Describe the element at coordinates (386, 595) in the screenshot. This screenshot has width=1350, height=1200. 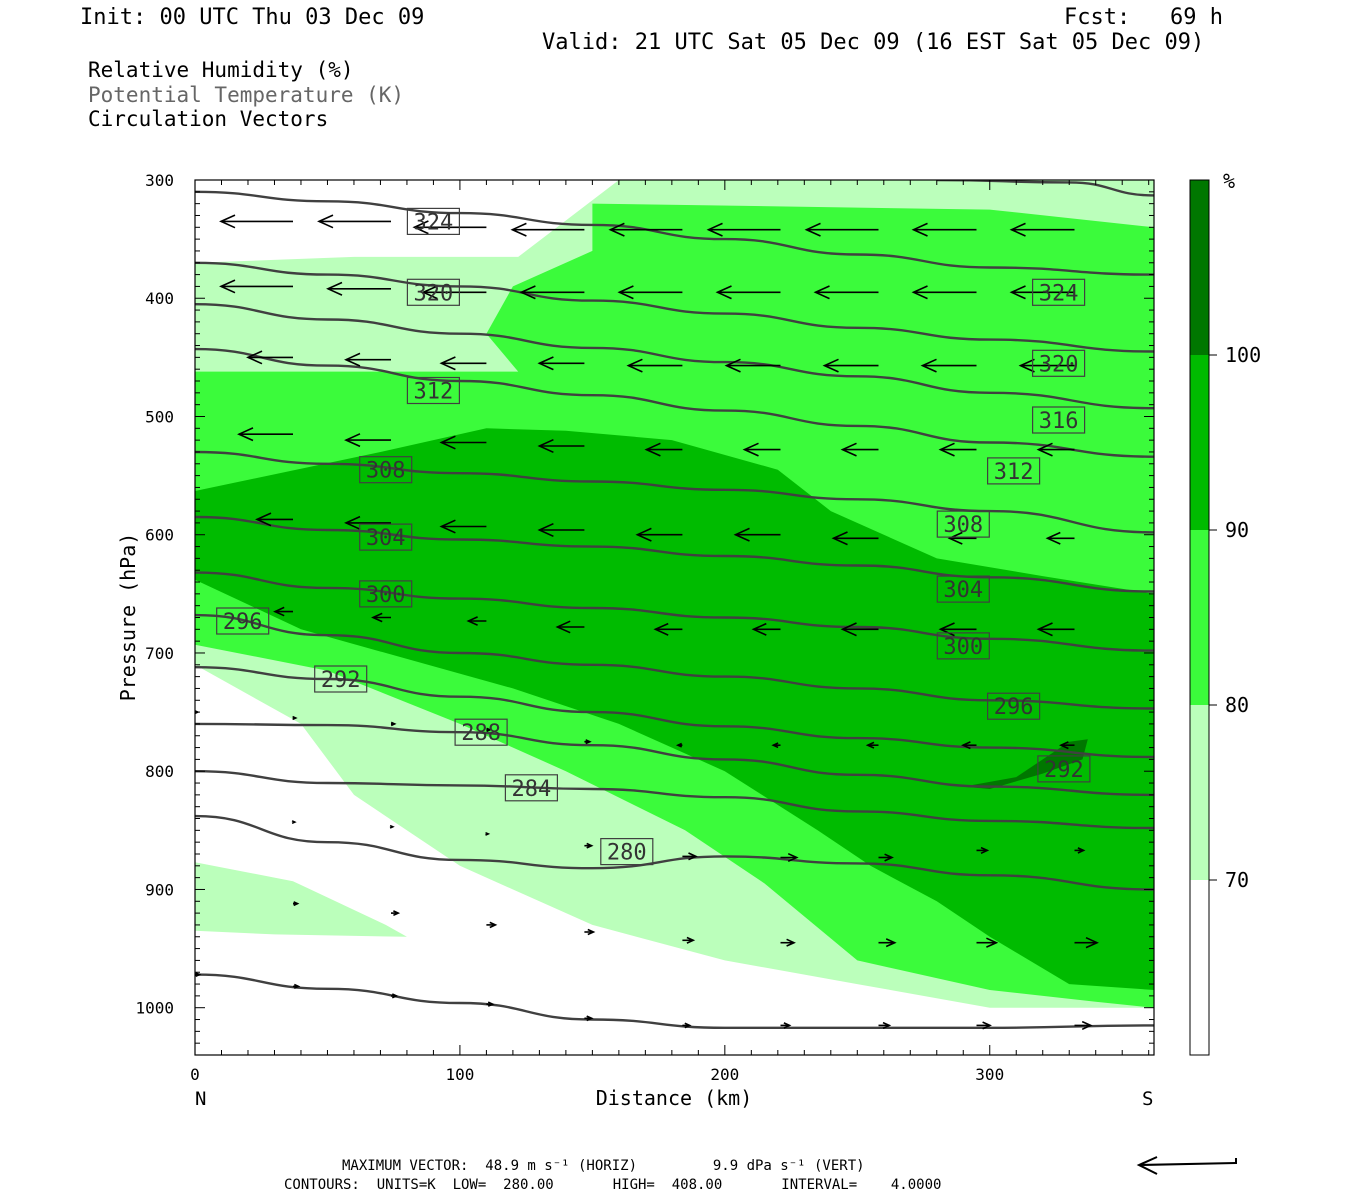
I see `contour-label: 300` at that location.